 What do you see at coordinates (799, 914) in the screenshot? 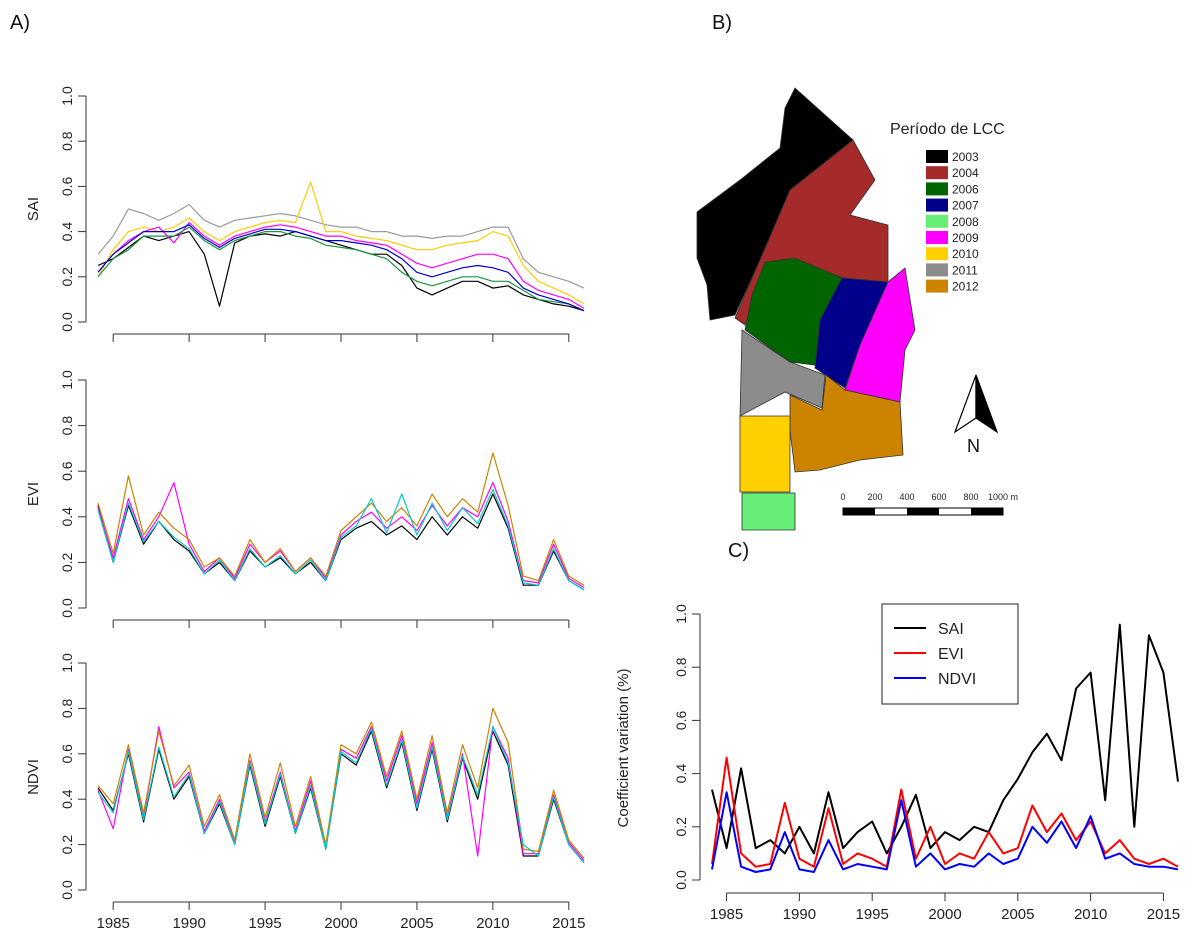
I see `cv-x-tick-label: 1990` at bounding box center [799, 914].